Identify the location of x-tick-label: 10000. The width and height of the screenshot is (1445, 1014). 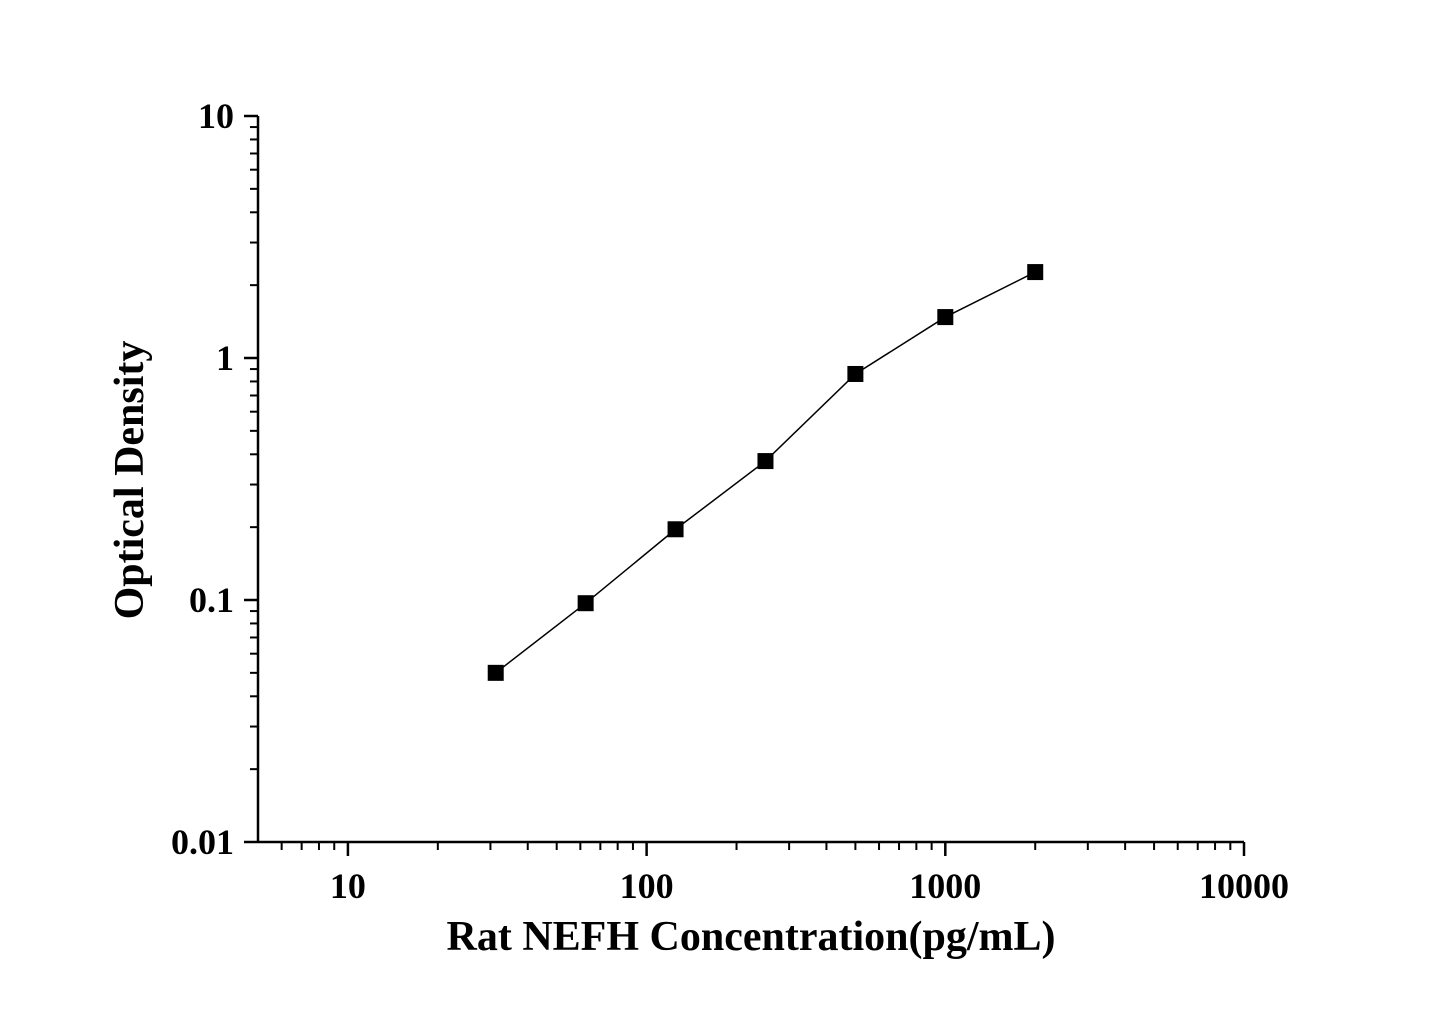
(1244, 886).